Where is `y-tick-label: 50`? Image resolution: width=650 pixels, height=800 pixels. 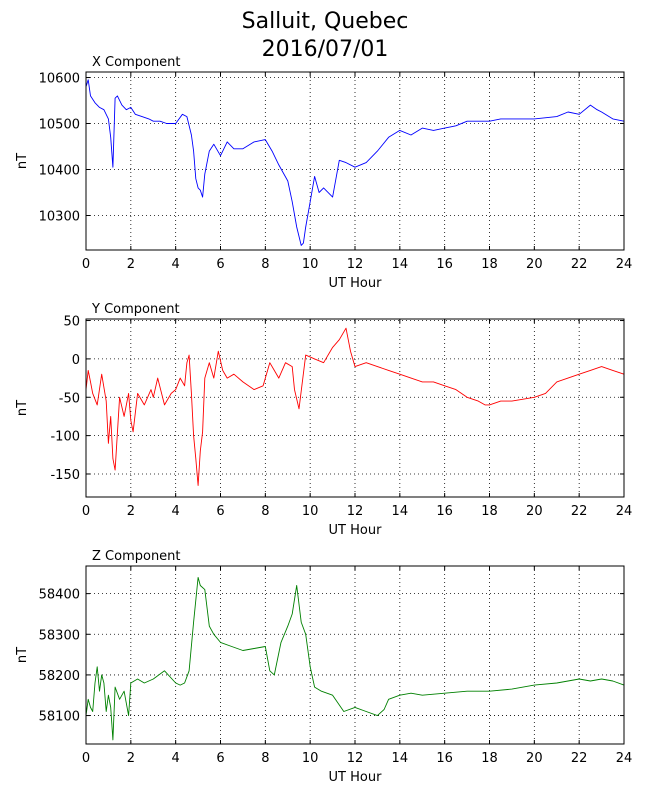
y-tick-label: 50 is located at coordinates (71, 322).